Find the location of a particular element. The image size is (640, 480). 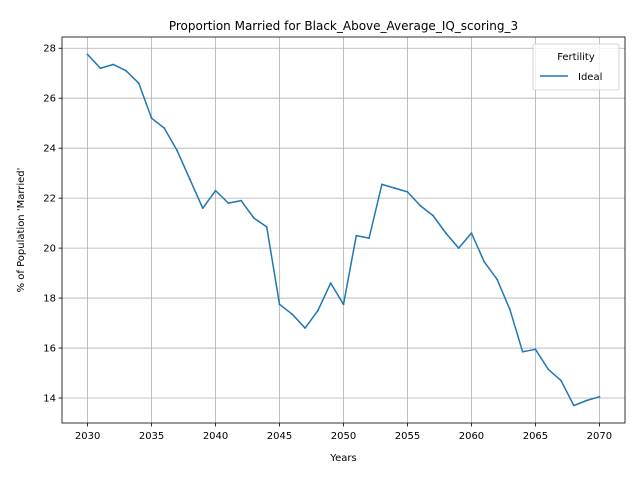

x-tick-label: 2045 is located at coordinates (279, 436).